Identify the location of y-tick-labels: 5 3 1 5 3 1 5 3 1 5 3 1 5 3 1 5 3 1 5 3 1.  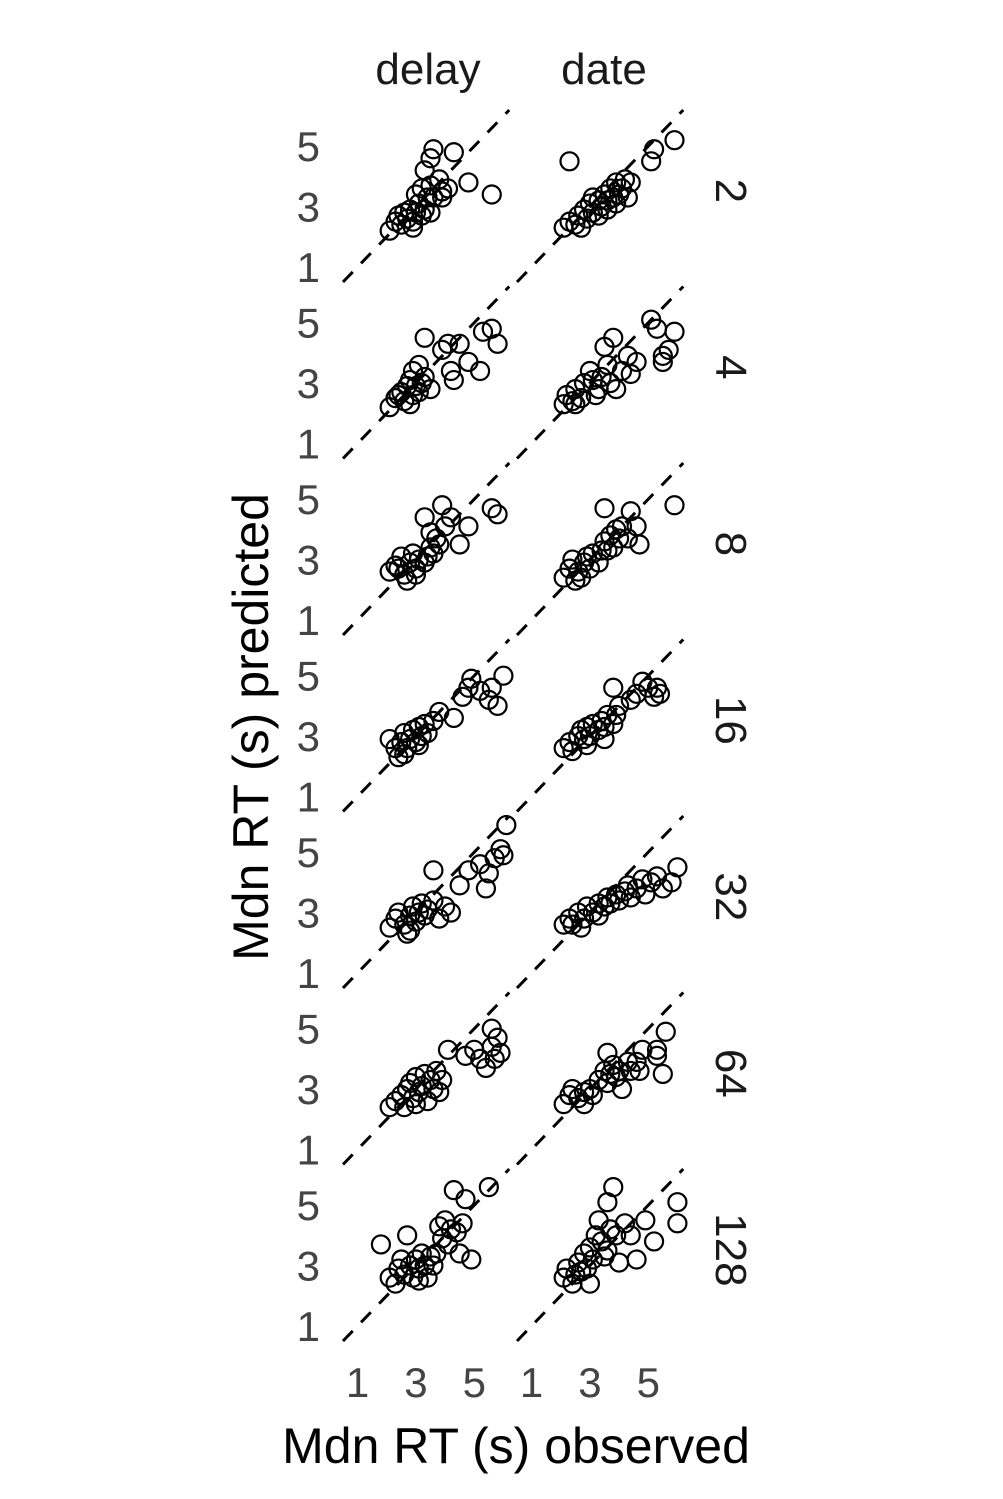
(308, 736).